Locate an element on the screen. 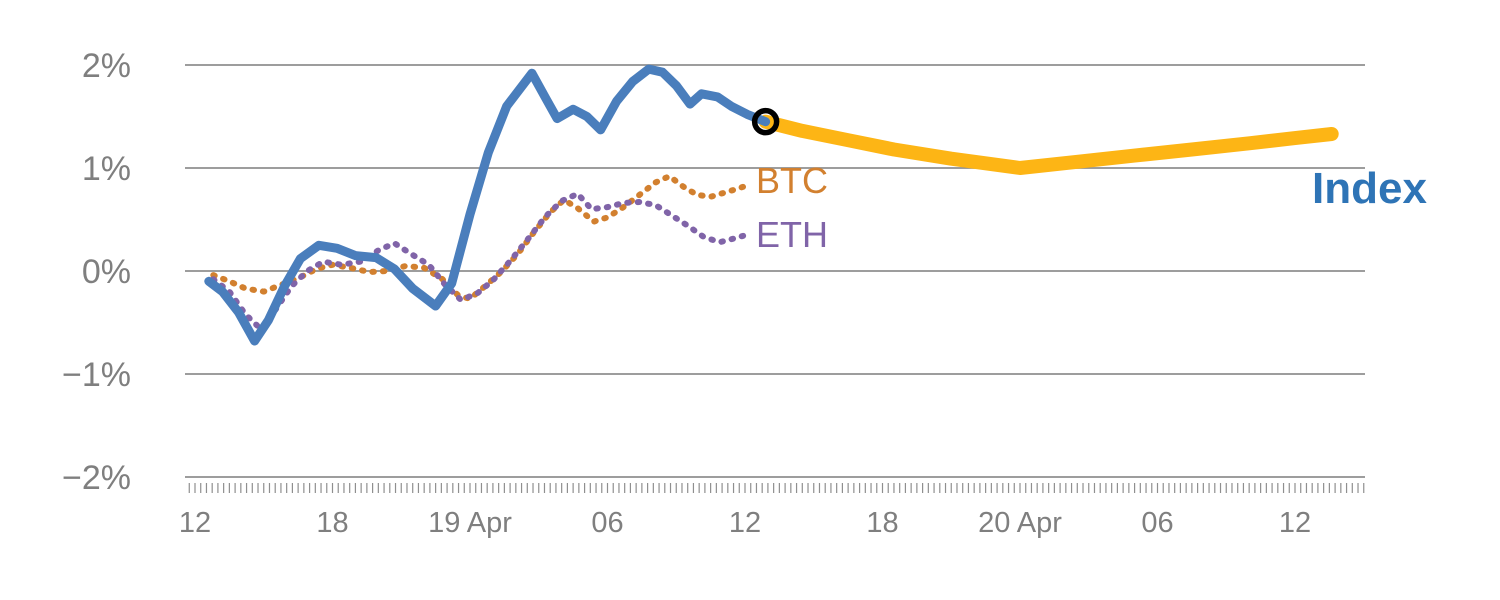 The width and height of the screenshot is (1500, 600). btc-series-label: BTC is located at coordinates (792, 180).